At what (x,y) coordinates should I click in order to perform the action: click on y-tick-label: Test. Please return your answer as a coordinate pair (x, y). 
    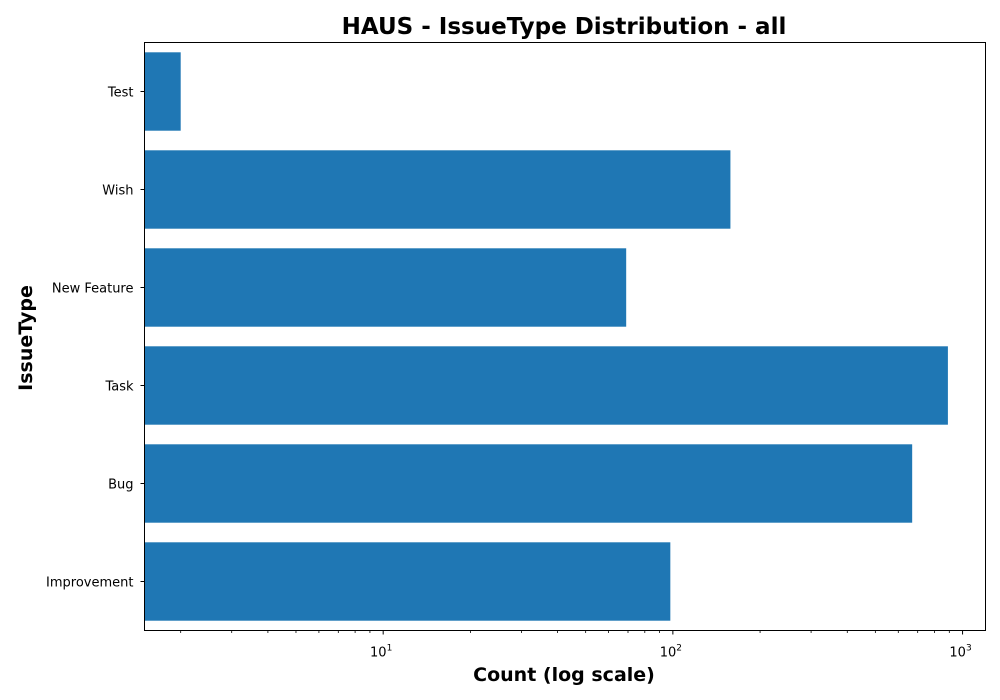
    Looking at the image, I should click on (120, 93).